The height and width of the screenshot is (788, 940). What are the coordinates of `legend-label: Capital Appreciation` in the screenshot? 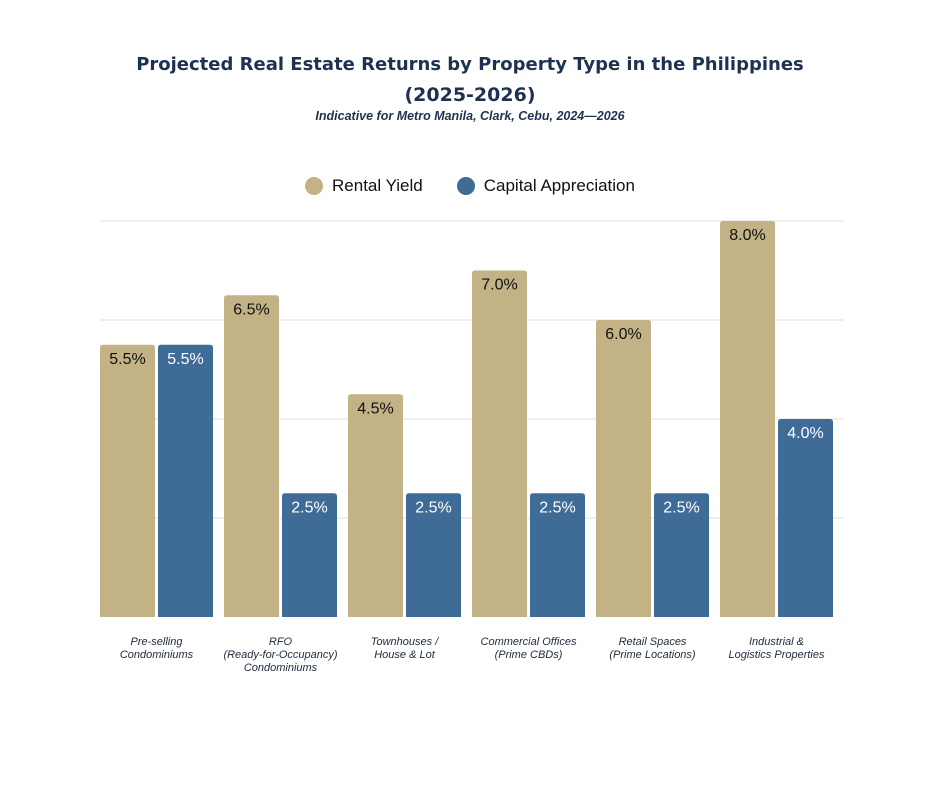 It's located at (559, 185).